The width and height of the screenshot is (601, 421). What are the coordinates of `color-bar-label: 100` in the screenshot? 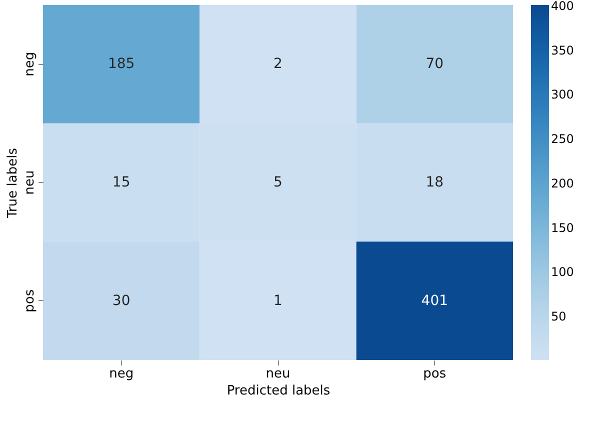 It's located at (562, 272).